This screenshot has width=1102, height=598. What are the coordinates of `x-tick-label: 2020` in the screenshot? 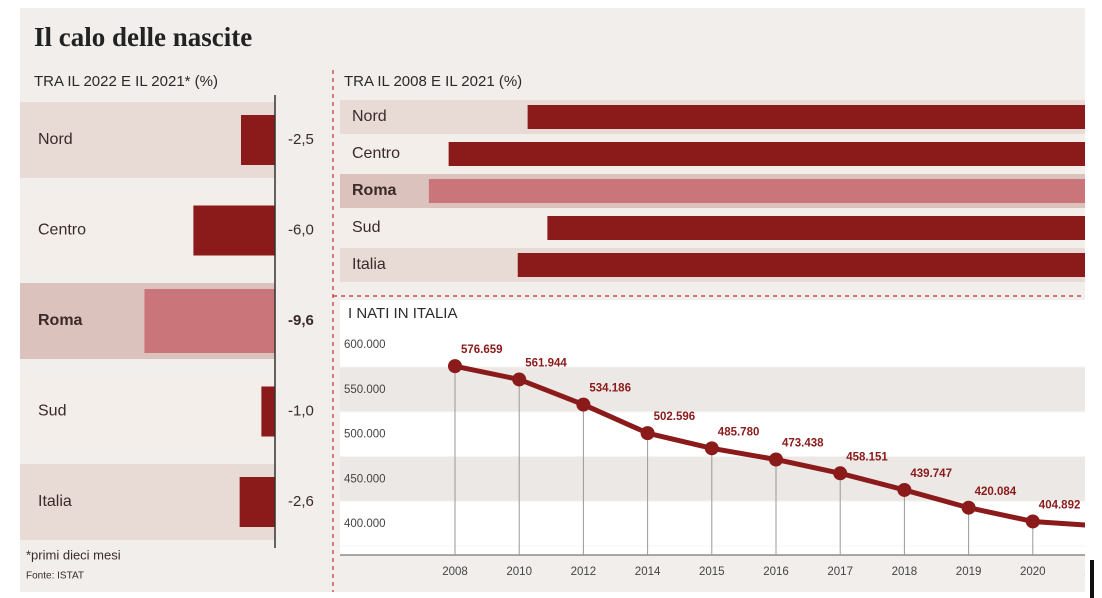 It's located at (1033, 572).